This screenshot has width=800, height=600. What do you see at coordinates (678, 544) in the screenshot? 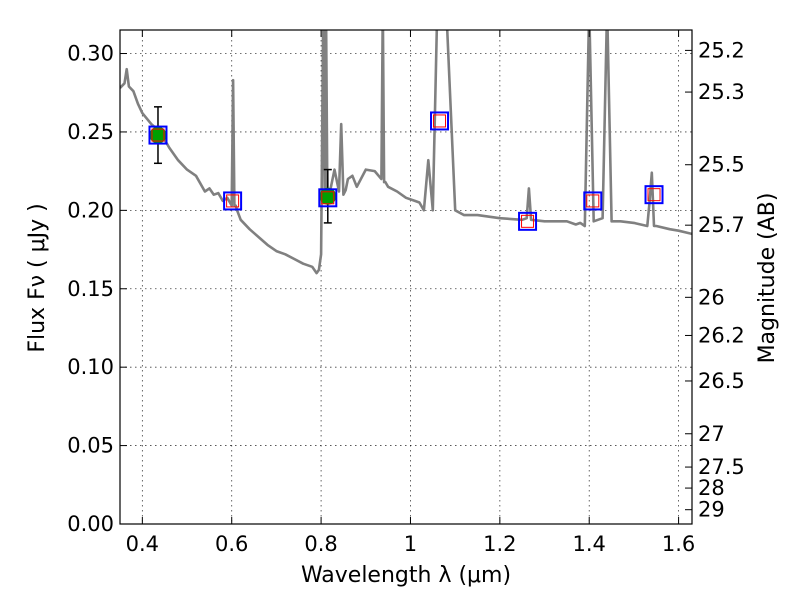
I see `x-tick-label: 1.6` at bounding box center [678, 544].